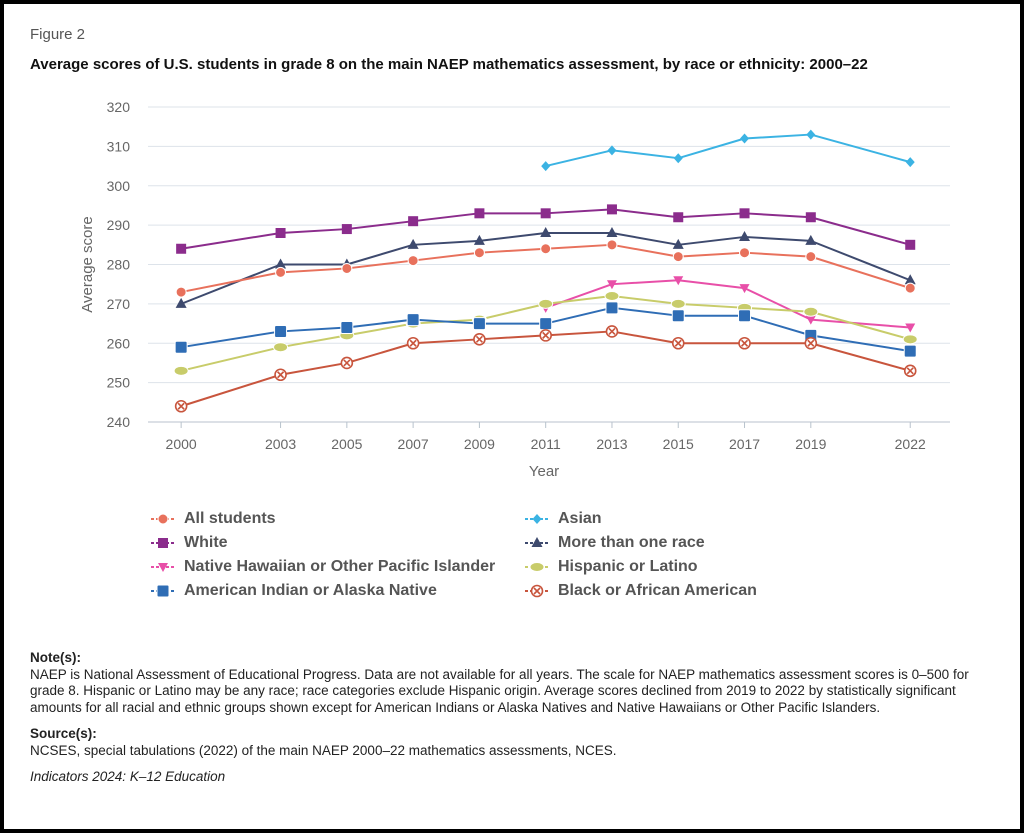 This screenshot has height=833, width=1024. I want to click on legend-marker-asian, so click(537, 519).